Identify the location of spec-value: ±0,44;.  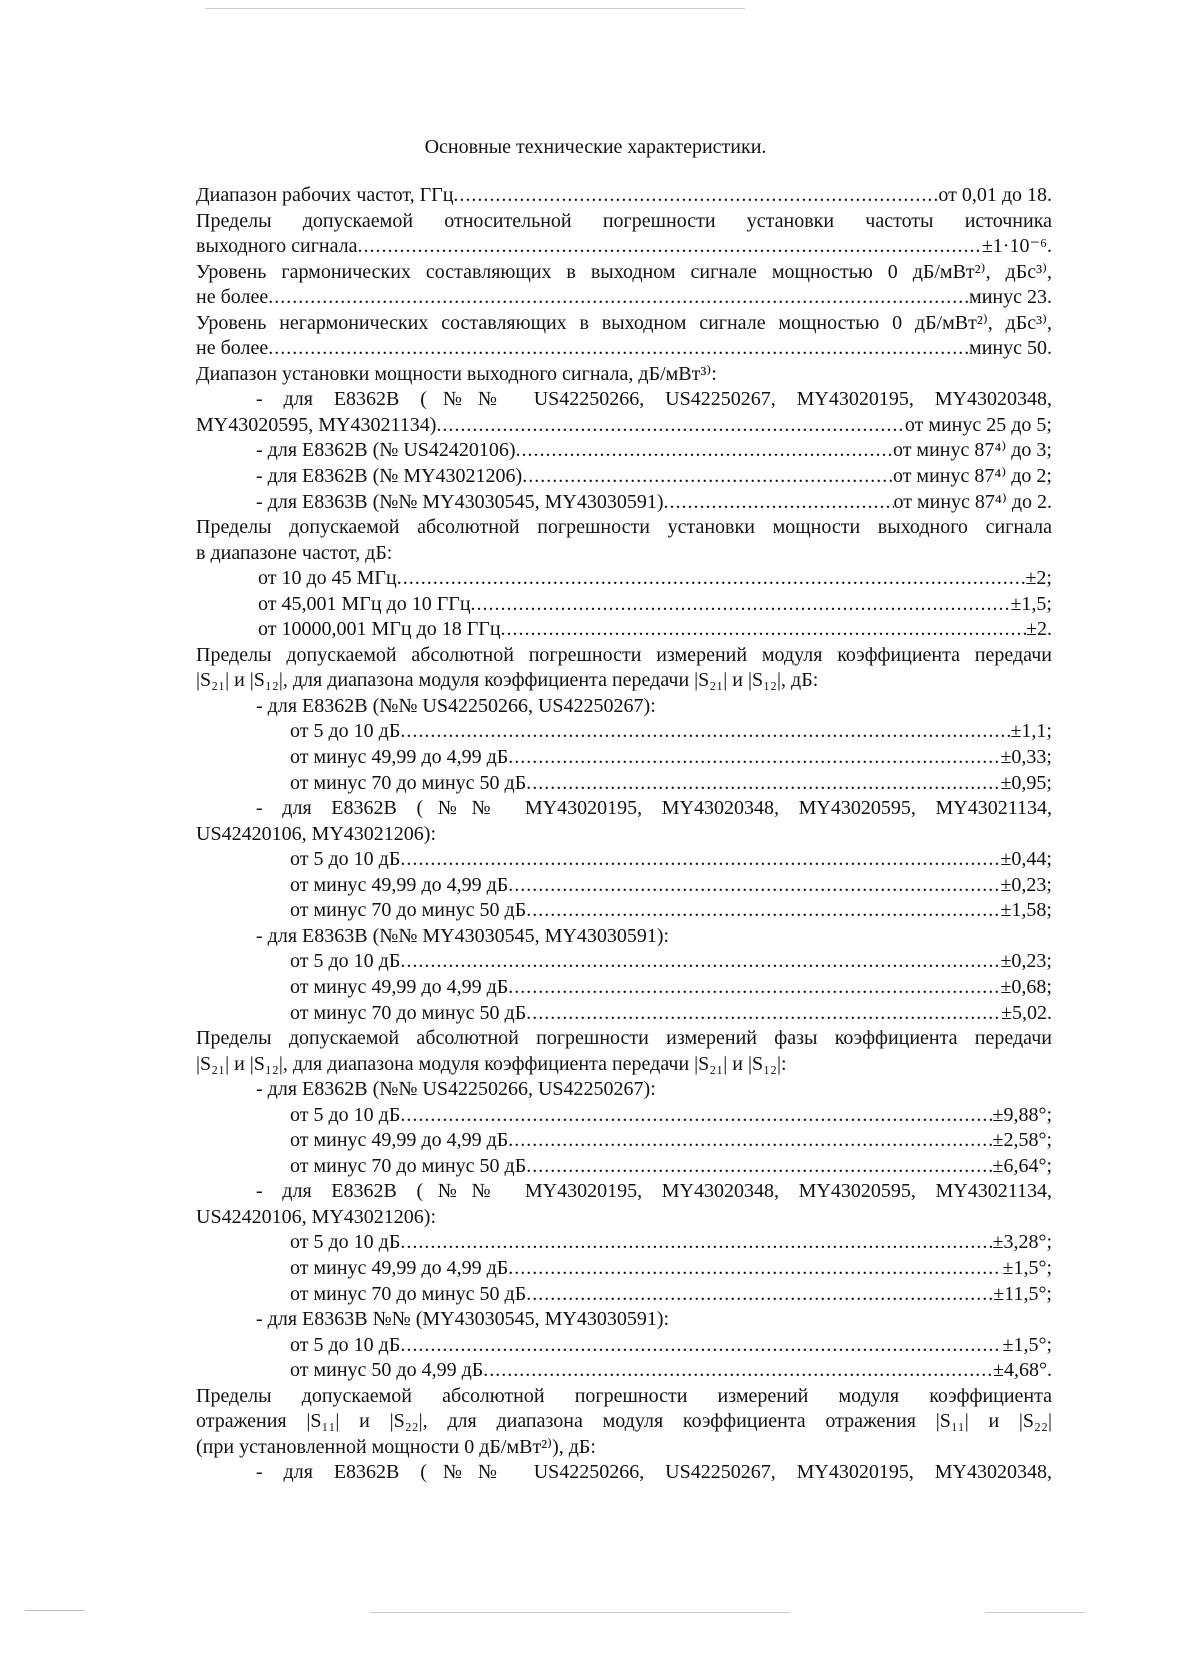
(1026, 859).